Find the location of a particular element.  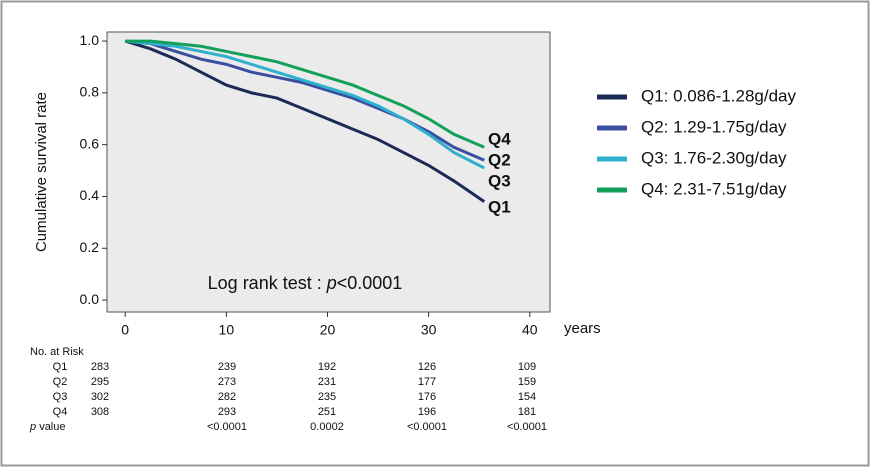

risk-value: 293 is located at coordinates (227, 412).